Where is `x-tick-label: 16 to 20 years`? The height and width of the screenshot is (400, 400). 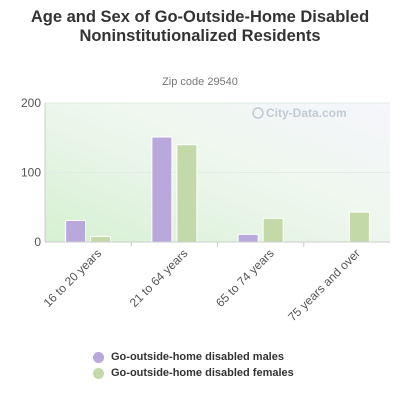 x-tick-label: 16 to 20 years is located at coordinates (73, 278).